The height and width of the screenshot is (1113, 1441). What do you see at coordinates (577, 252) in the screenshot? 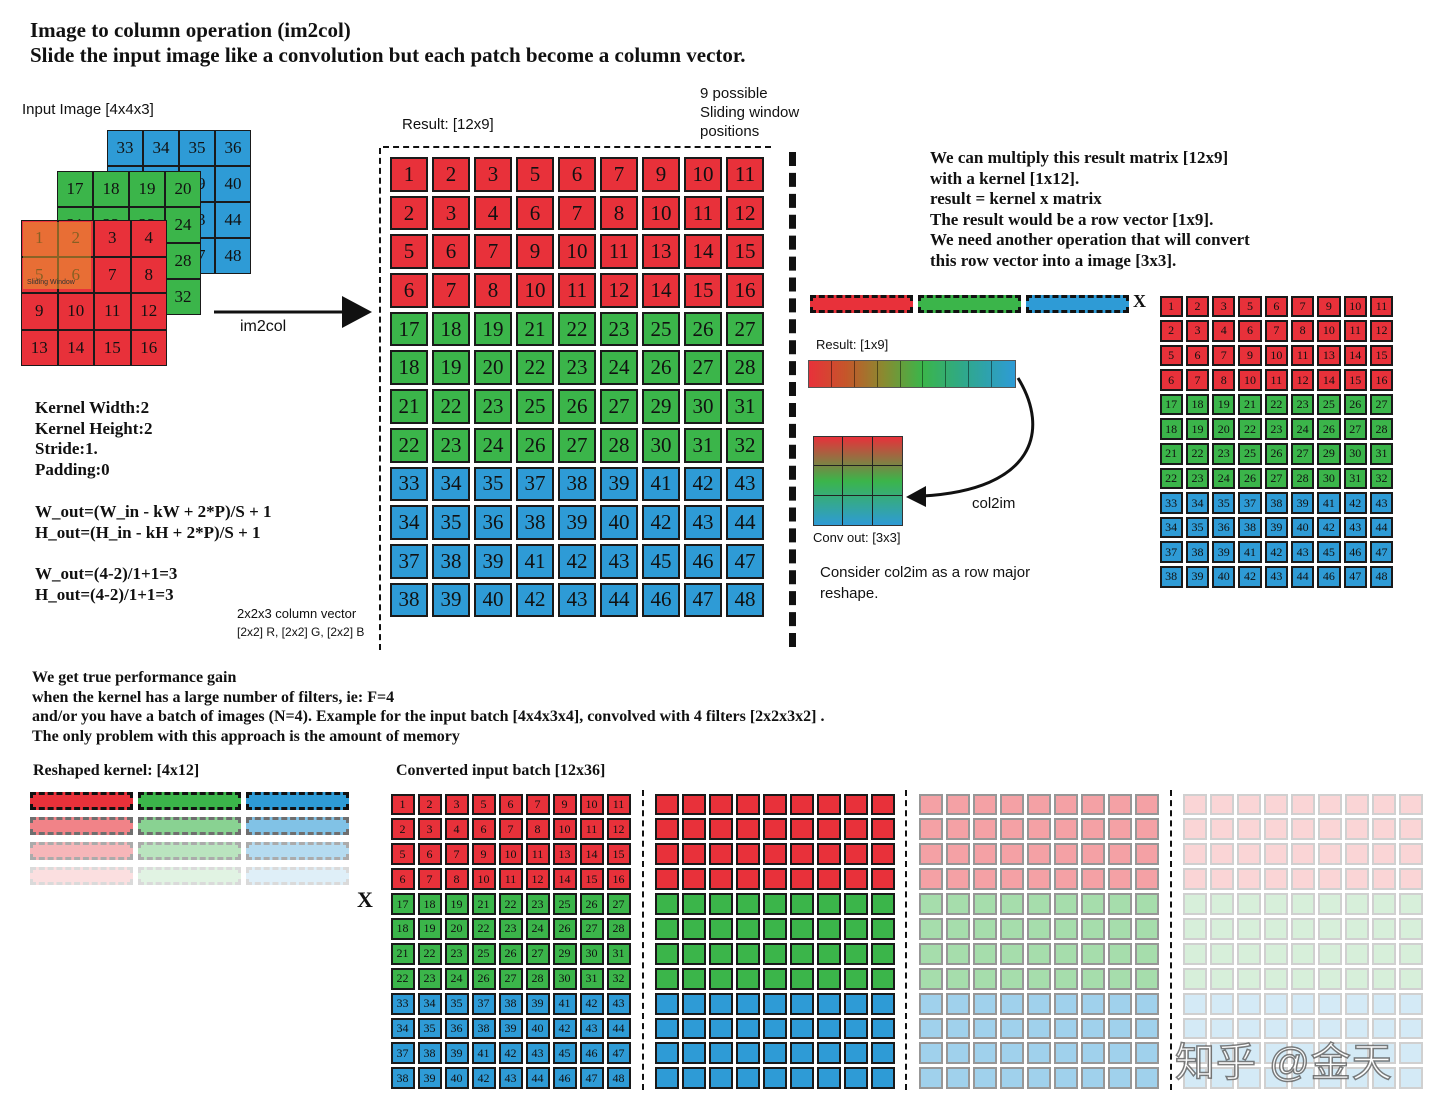
I see `result-cell: 10` at bounding box center [577, 252].